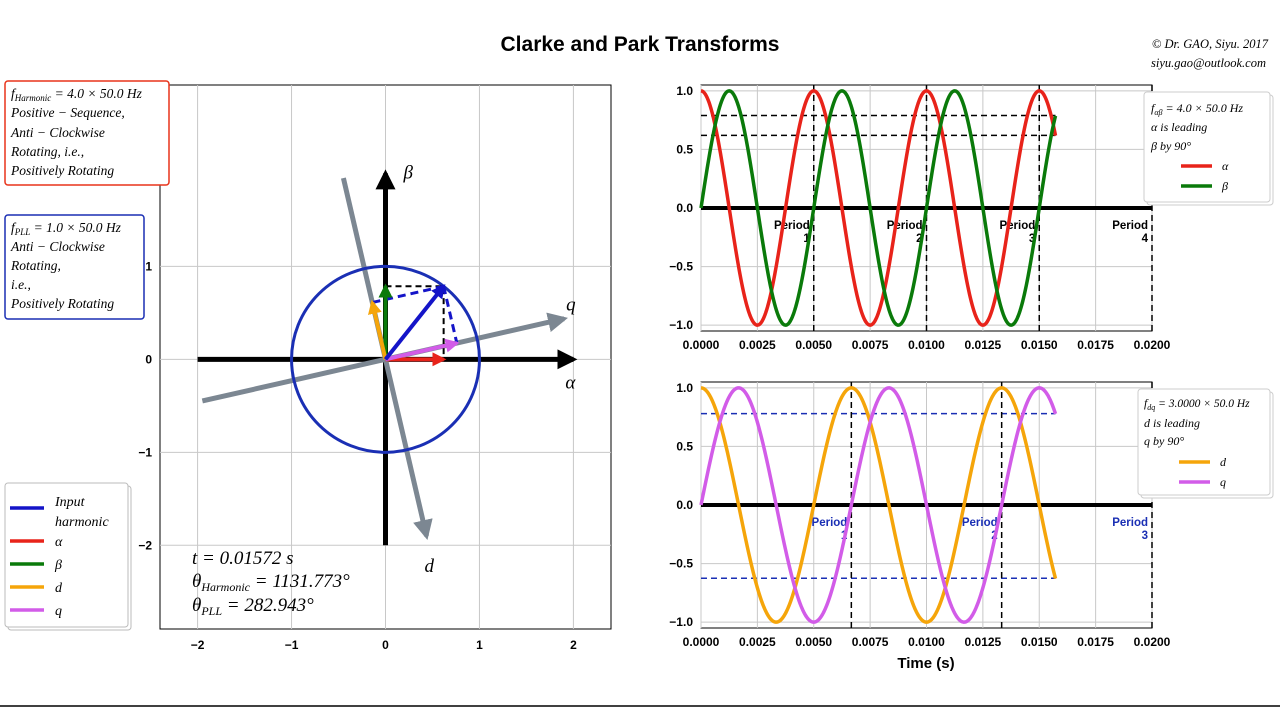 This screenshot has width=1280, height=708. I want to click on phasor-ytick-label: −1, so click(145, 452).